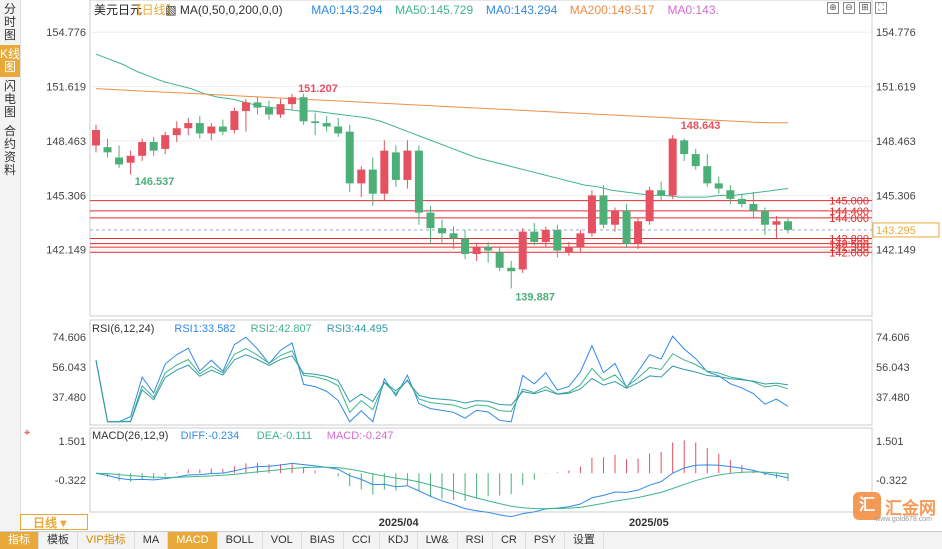 Image resolution: width=942 pixels, height=549 pixels. What do you see at coordinates (9, 99) in the screenshot?
I see `tab-flash-chart: 闪电图` at bounding box center [9, 99].